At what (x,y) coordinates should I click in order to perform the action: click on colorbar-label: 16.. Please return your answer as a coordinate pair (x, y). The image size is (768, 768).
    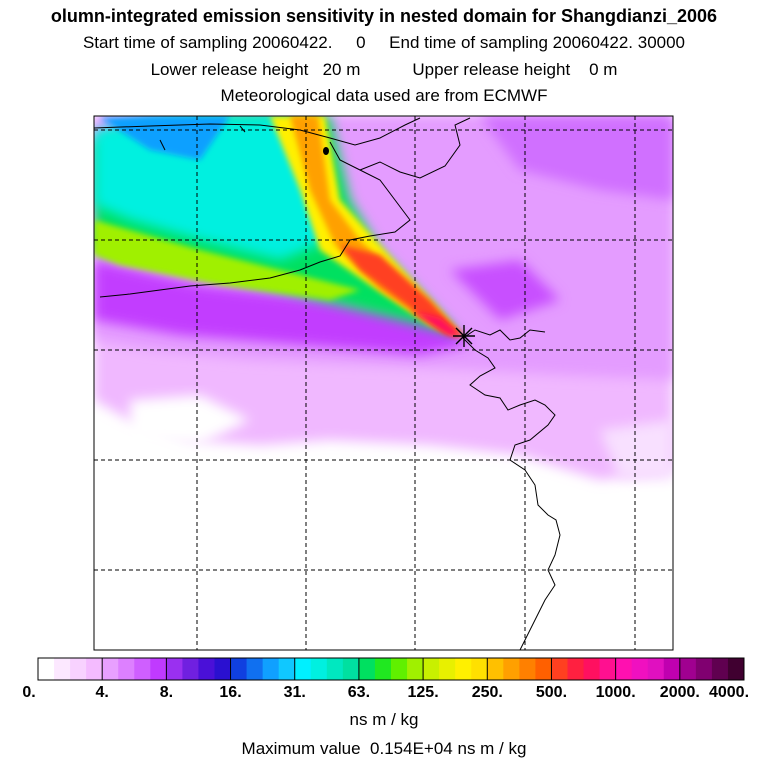
    Looking at the image, I should click on (230, 692).